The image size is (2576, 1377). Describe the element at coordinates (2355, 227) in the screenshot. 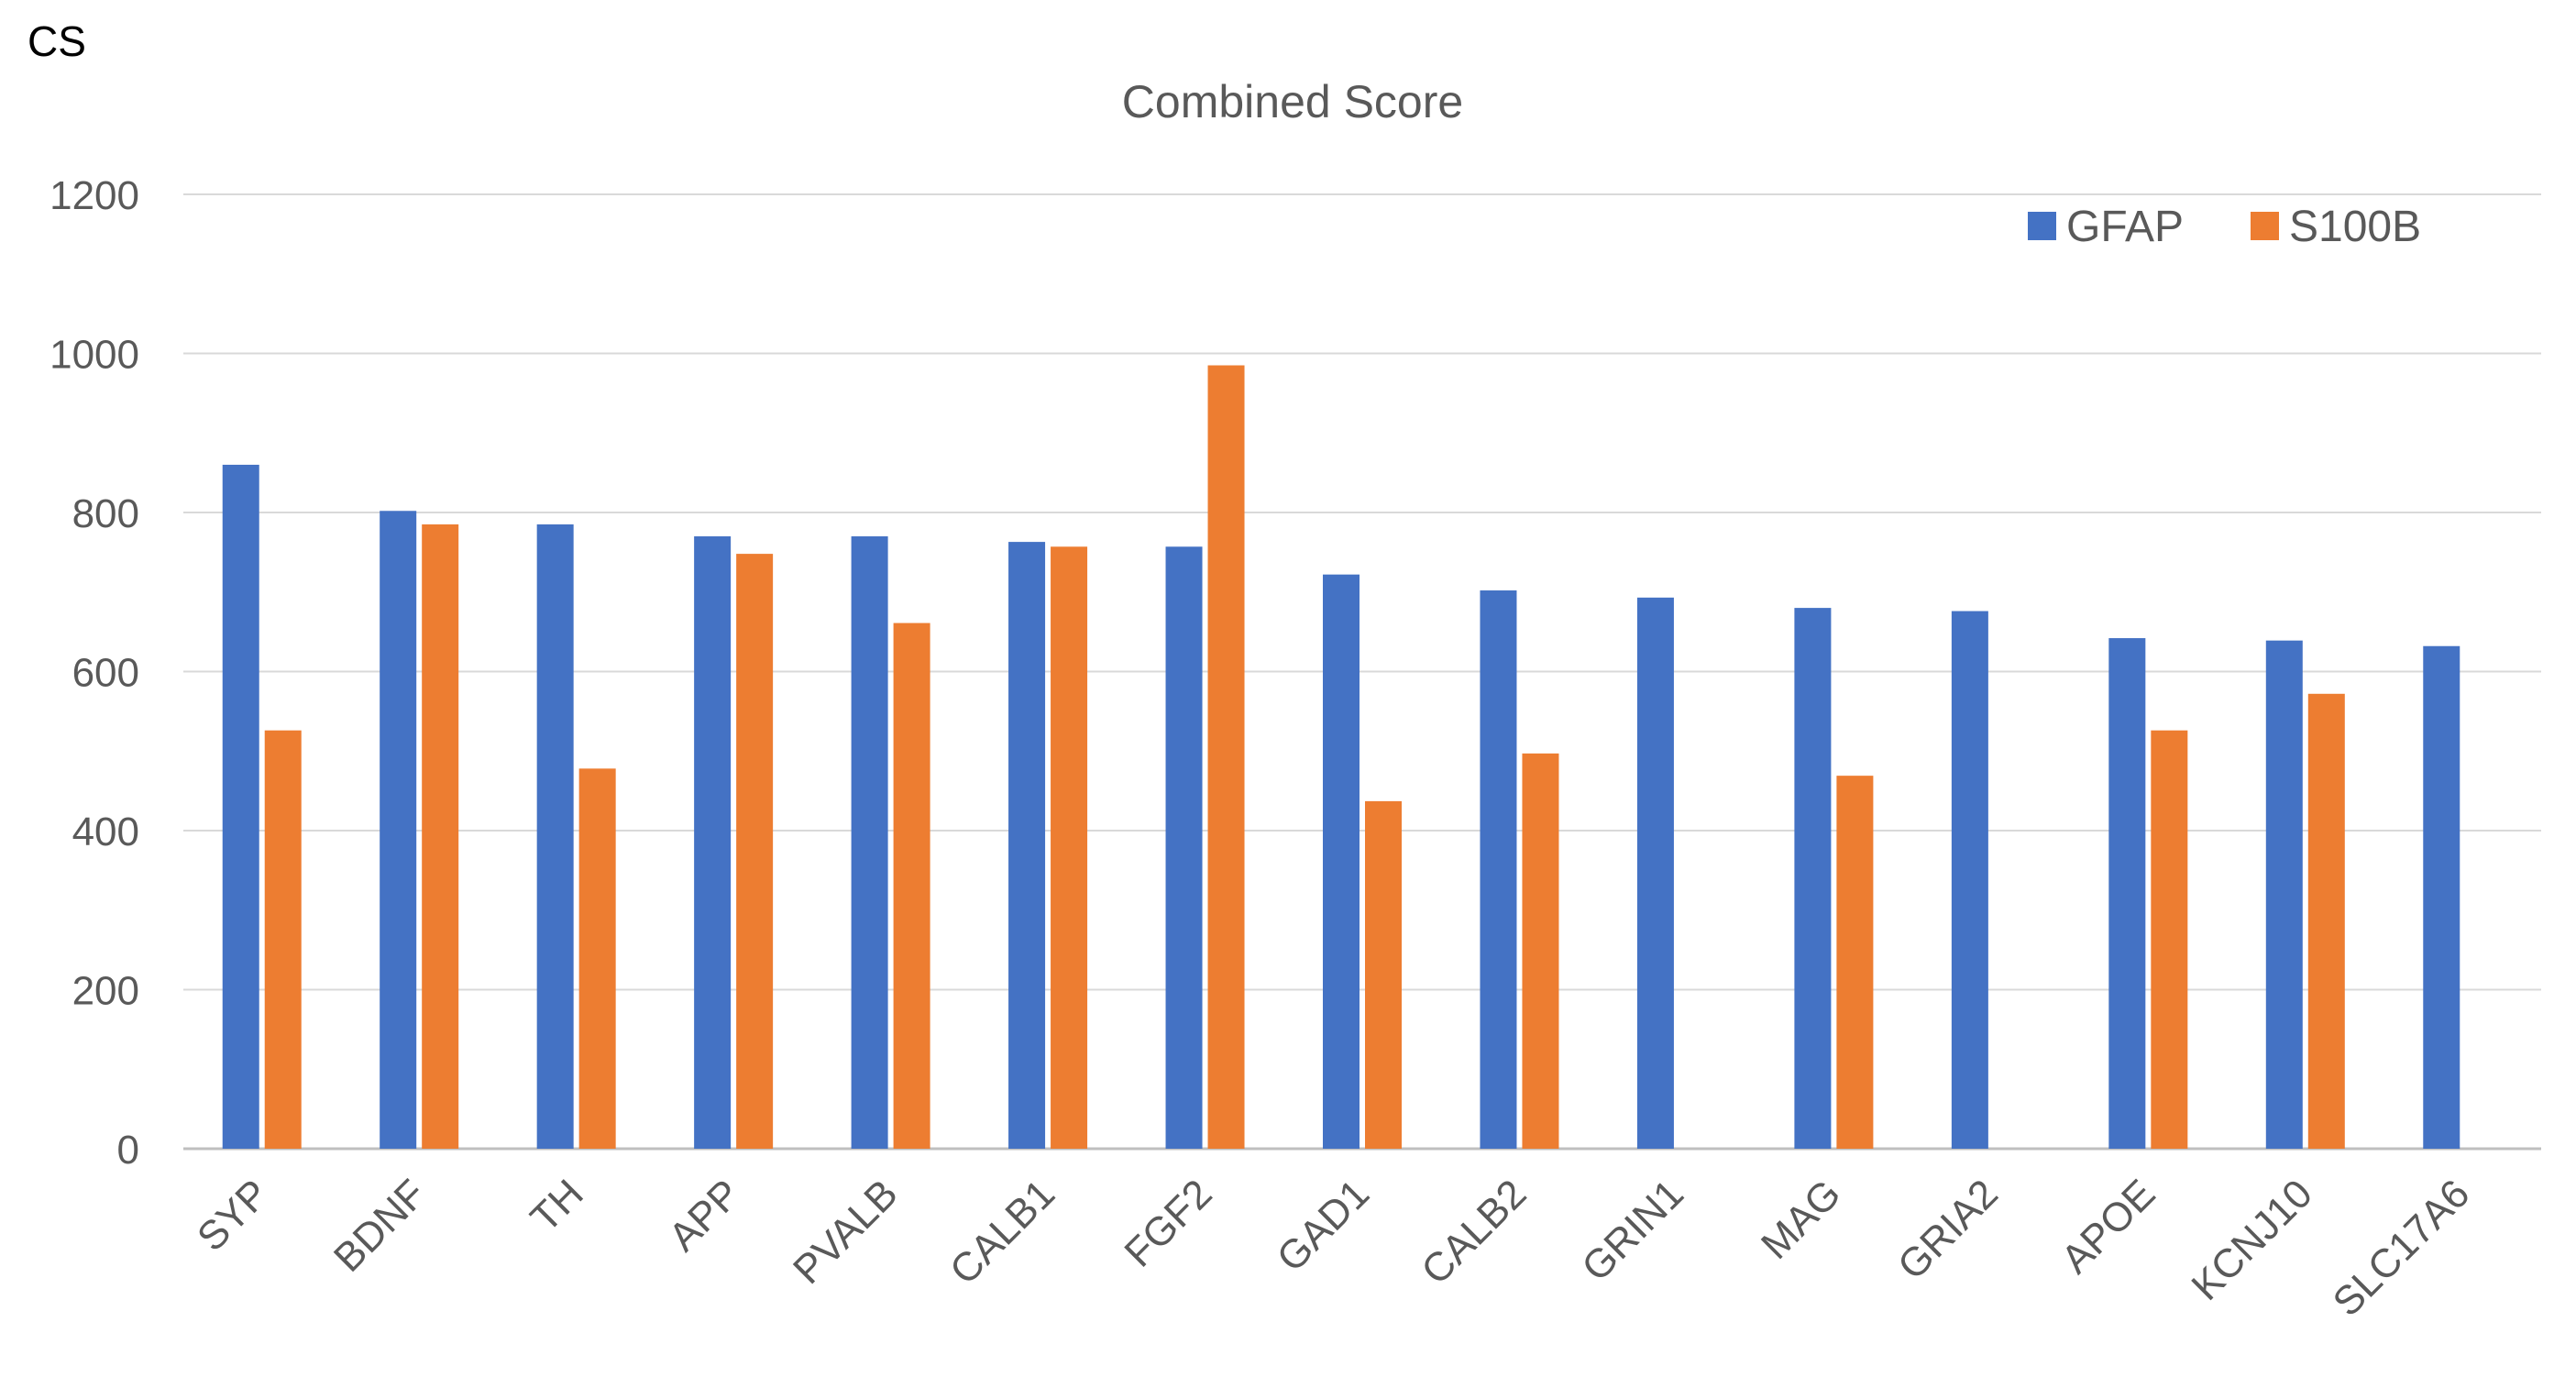

I see `legend-label-s100b: S100B` at that location.